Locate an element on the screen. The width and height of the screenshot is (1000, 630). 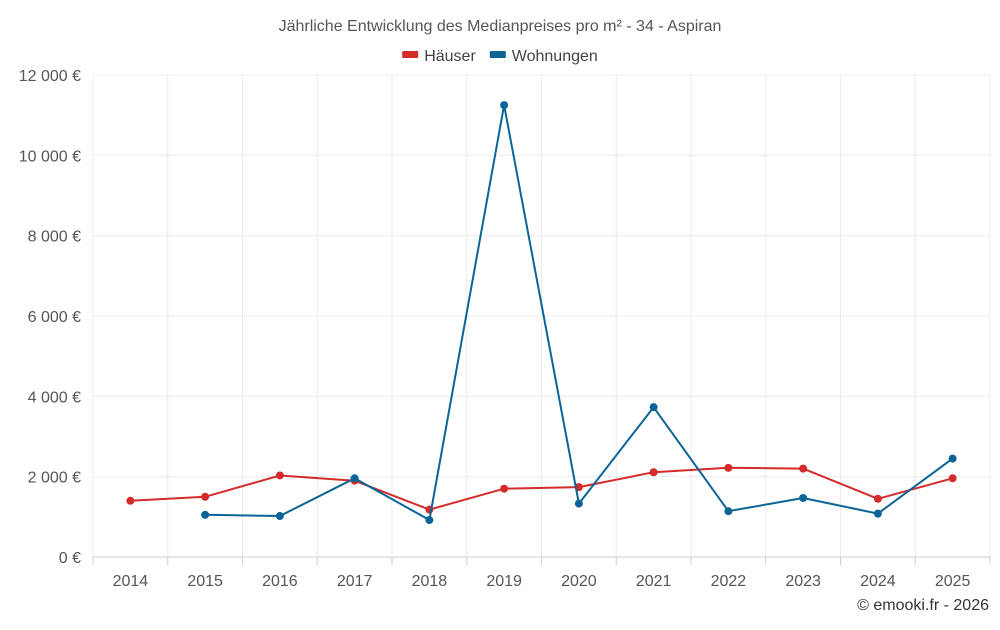
x-tick-label: 2019 is located at coordinates (504, 581).